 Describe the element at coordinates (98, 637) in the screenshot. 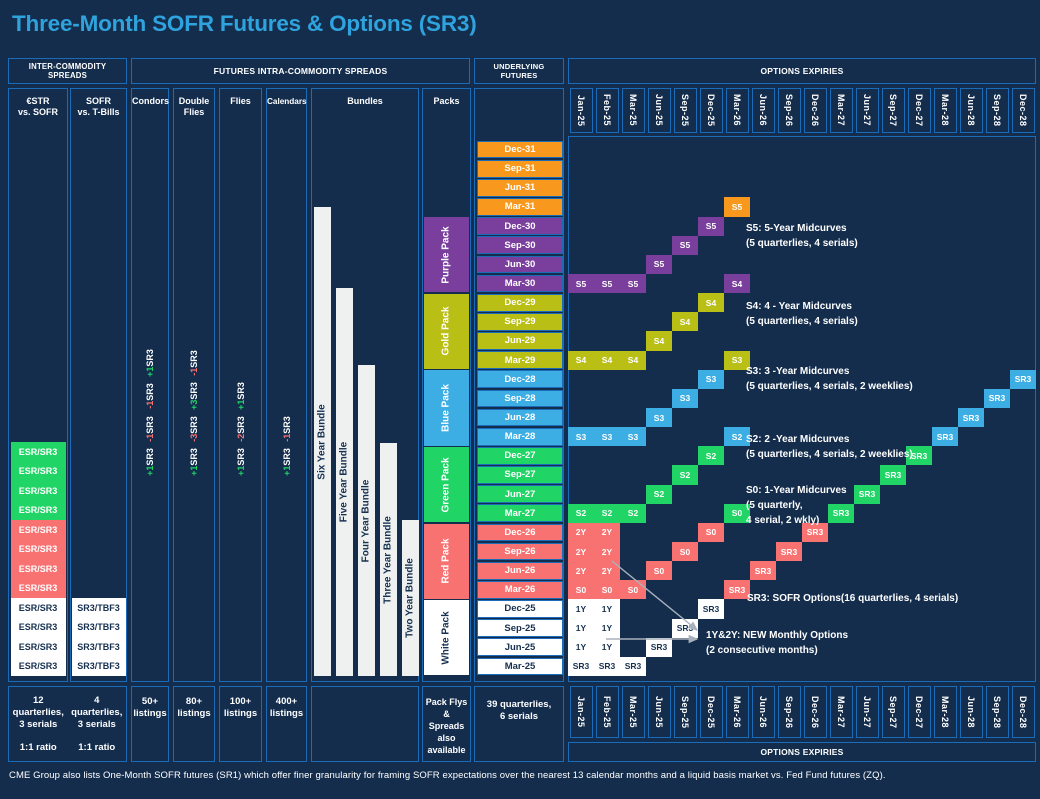

I see `inter-commodity-block: SR3/TBF3 SR3/TBF3 SR3/TBF3 SR3/TBF3` at that location.